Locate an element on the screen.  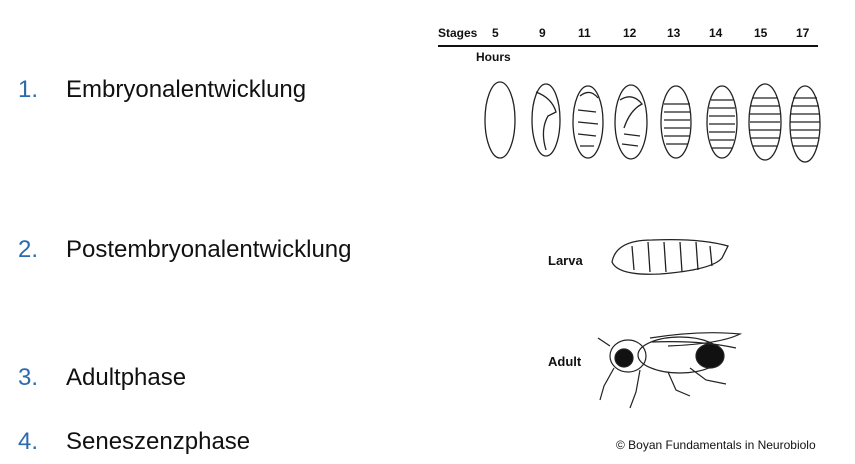
list-text: Postembryonalentwicklung is located at coordinates (209, 249).